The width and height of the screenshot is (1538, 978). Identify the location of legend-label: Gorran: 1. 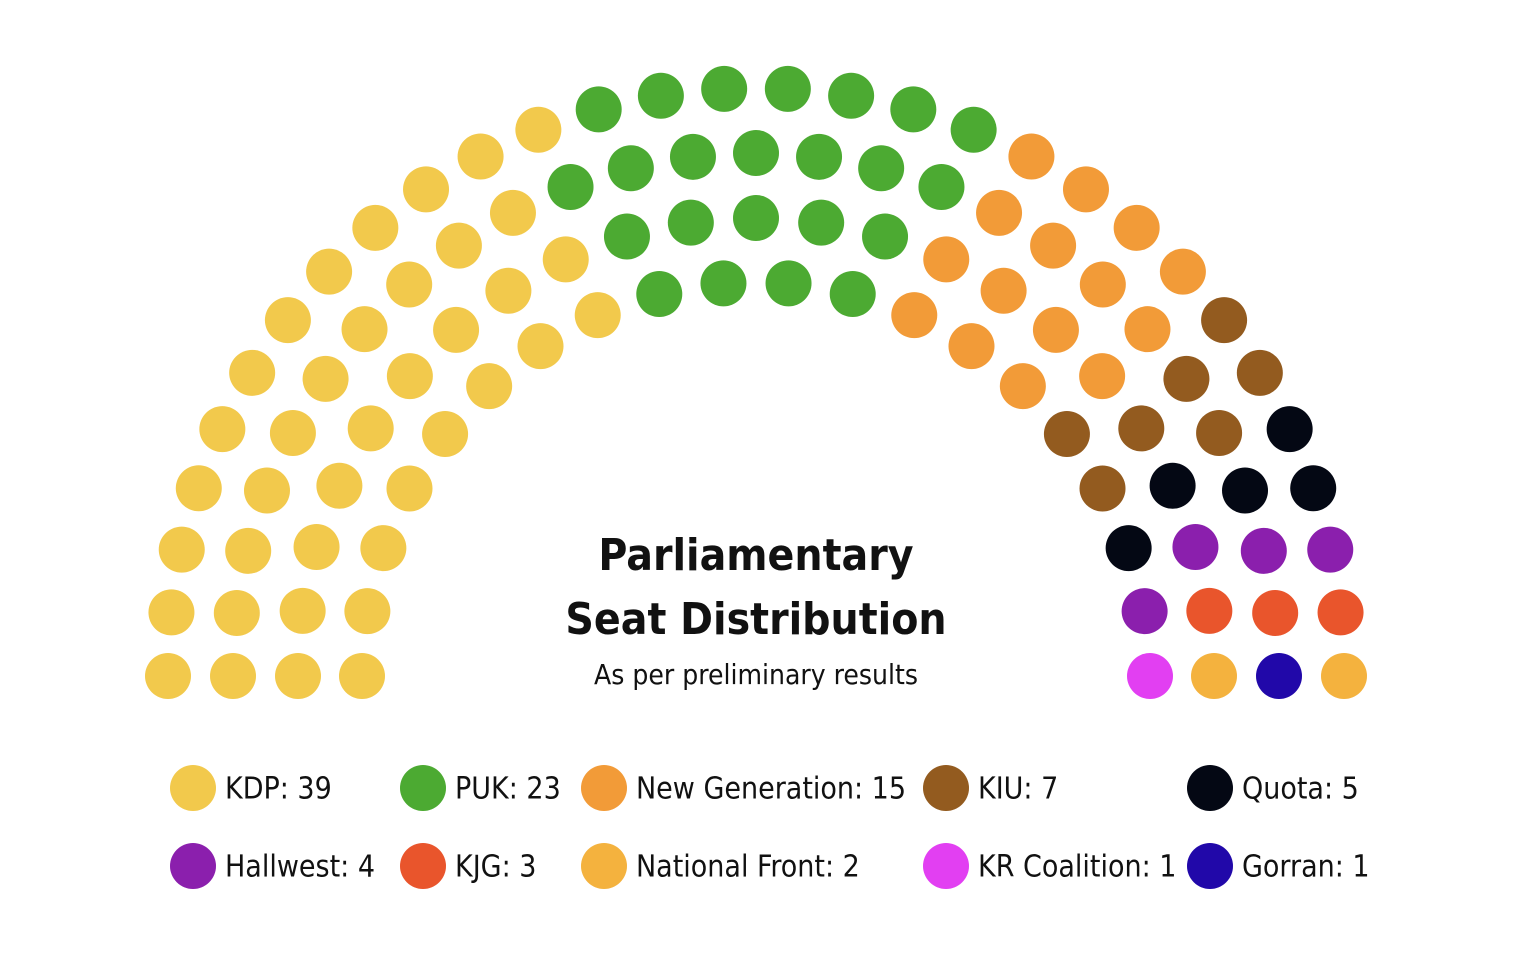
(1306, 867).